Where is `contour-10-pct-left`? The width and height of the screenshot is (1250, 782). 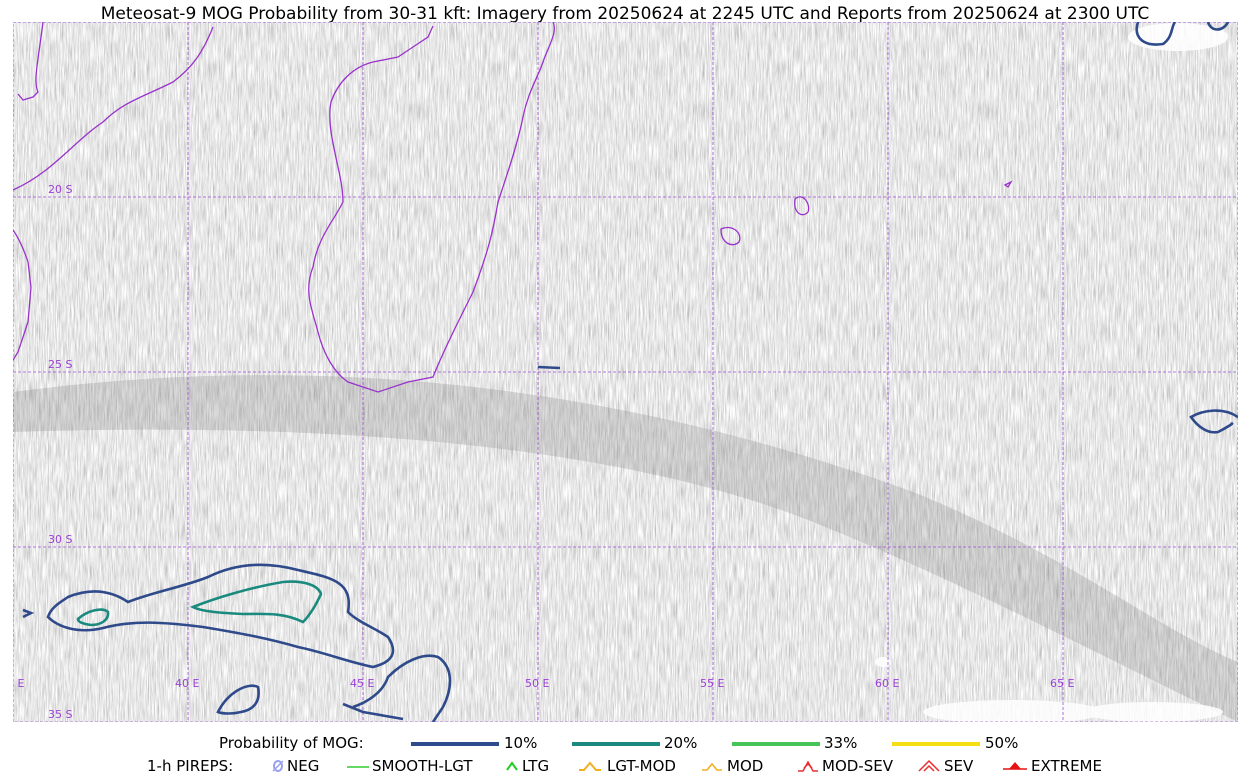 contour-10-pct-left is located at coordinates (28, 613).